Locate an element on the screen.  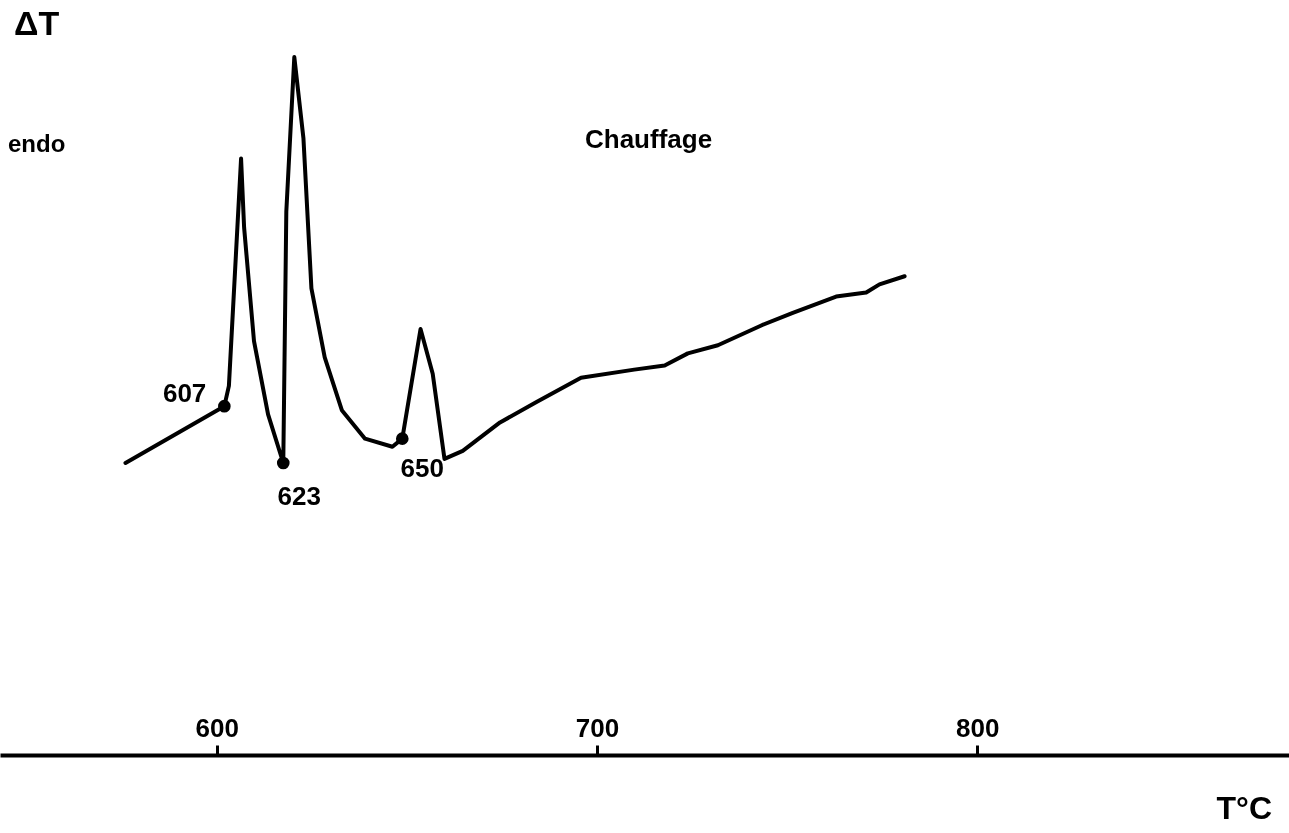
annotation: Chauffage is located at coordinates (649, 139).